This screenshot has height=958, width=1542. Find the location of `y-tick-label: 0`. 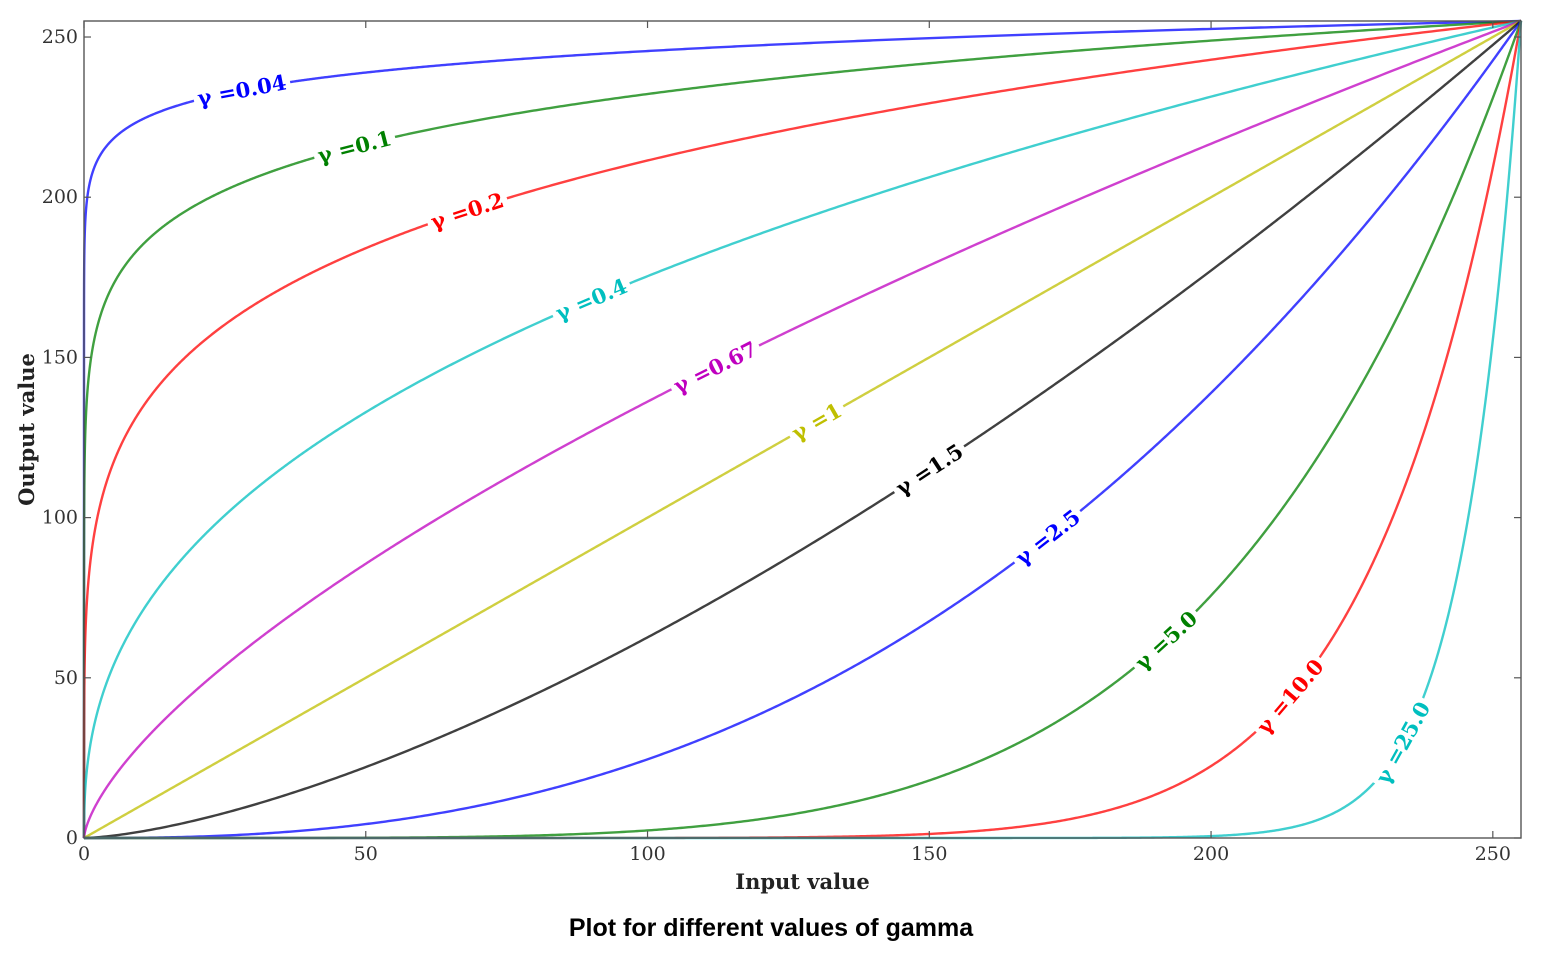

y-tick-label: 0 is located at coordinates (72, 838).